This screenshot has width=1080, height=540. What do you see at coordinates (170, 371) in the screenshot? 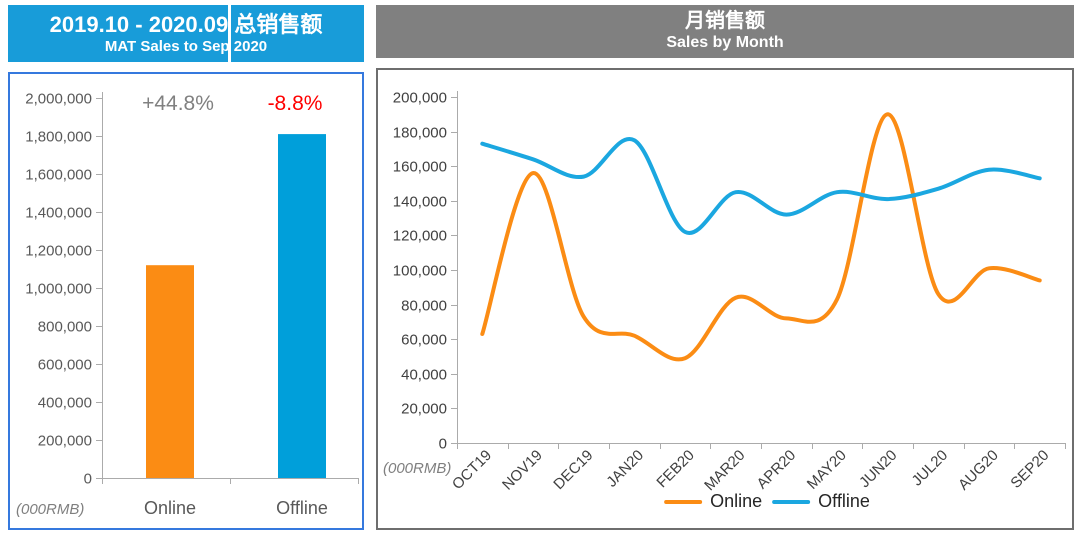
I see `bar-online` at bounding box center [170, 371].